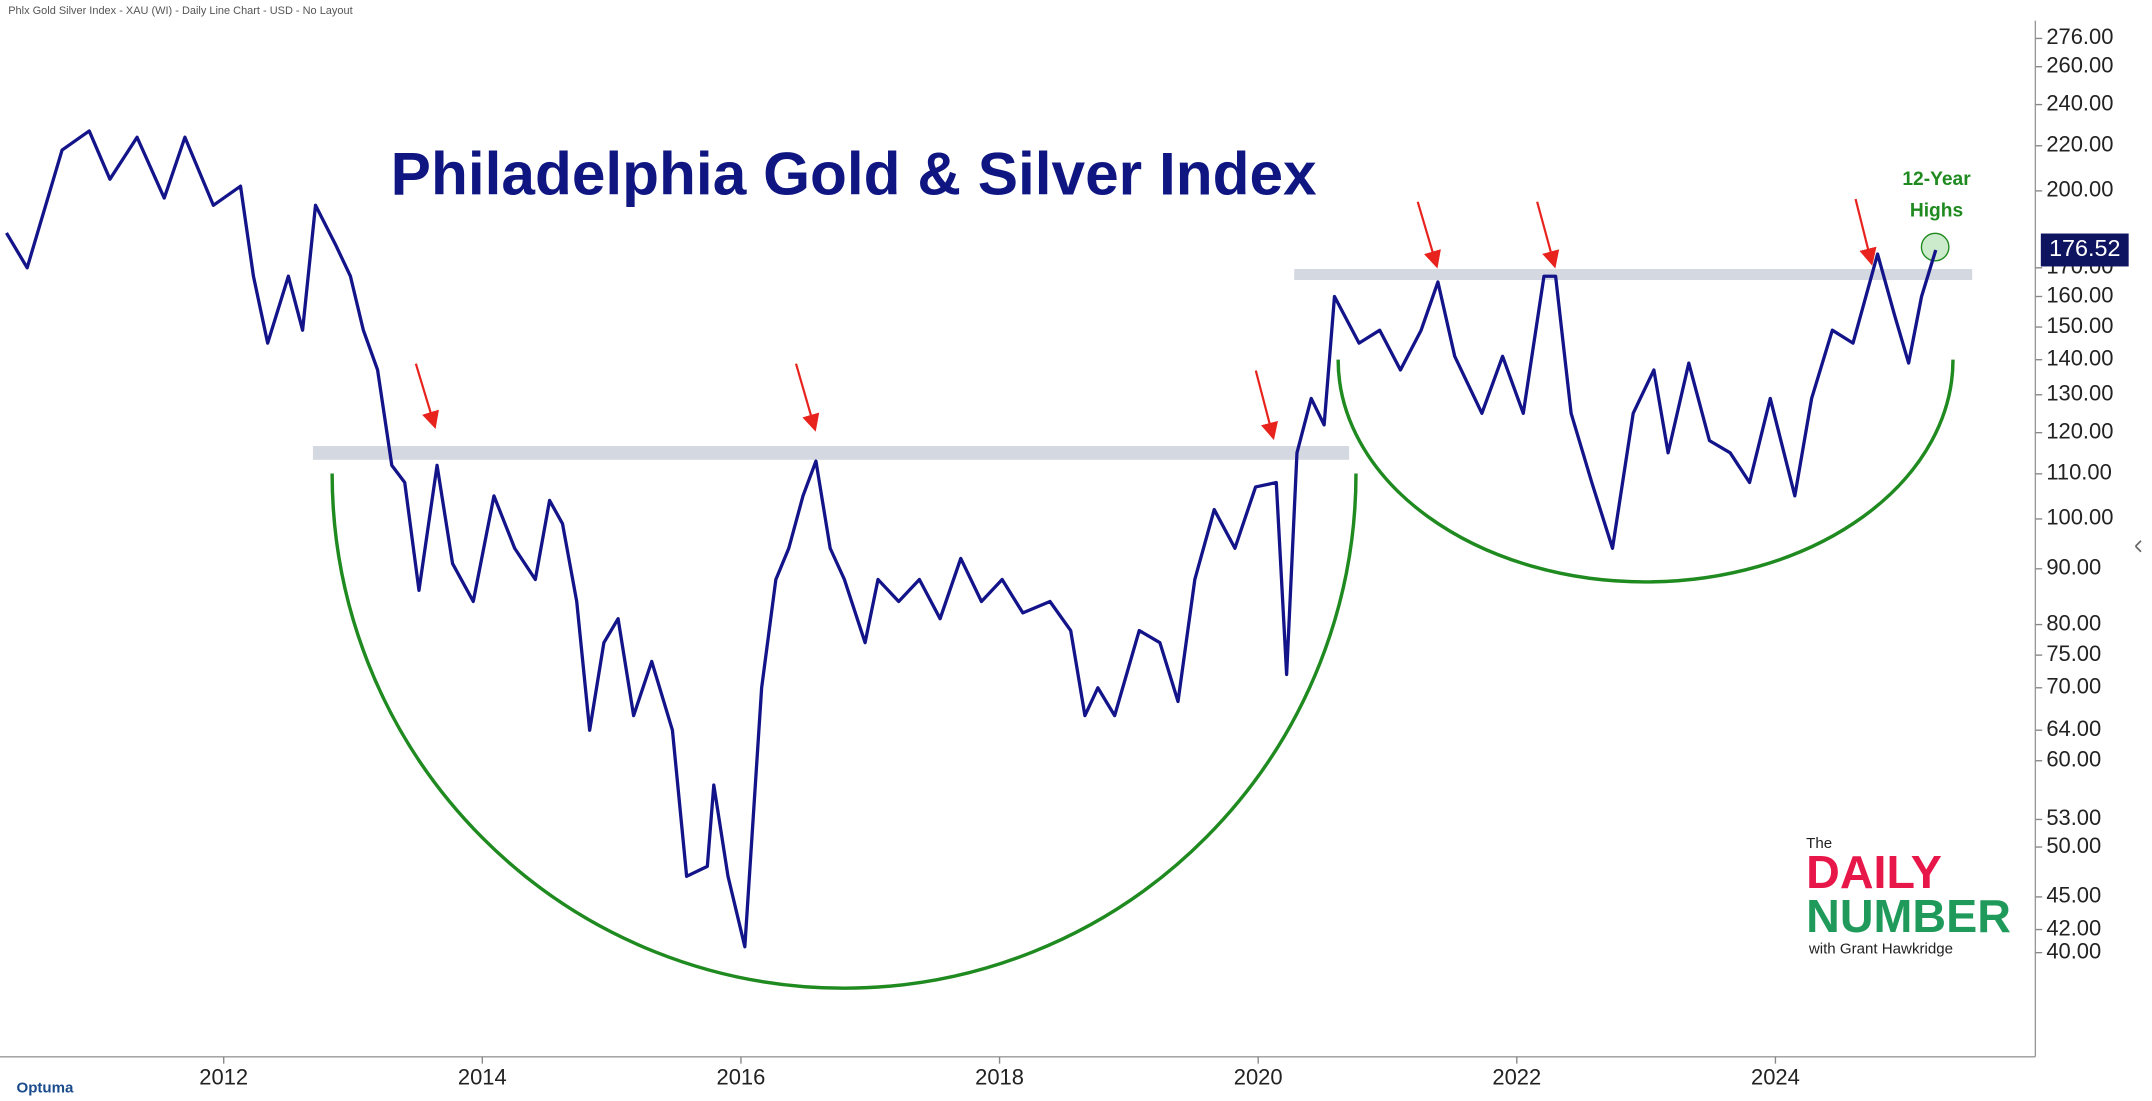 The height and width of the screenshot is (1101, 2152). Describe the element at coordinates (2079, 393) in the screenshot. I see `y-tick-label: 130.00` at that location.